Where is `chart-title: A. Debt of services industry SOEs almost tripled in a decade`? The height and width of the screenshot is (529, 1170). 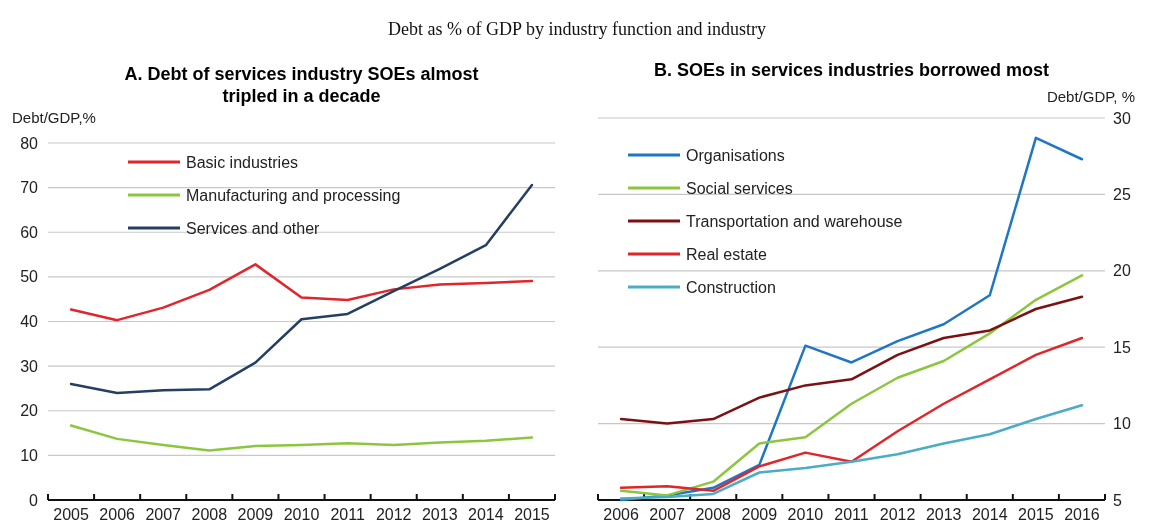
chart-title: A. Debt of services industry SOEs almost tripled in a decade is located at coordinates (301, 85).